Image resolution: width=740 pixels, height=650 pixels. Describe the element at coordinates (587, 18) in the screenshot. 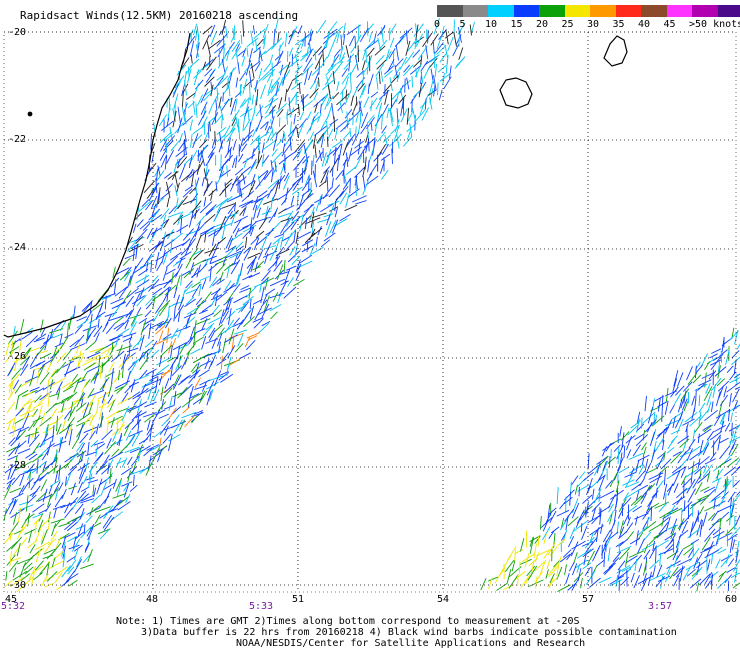

I see `speed-legend: 0 5 10 15 20 25 30 35 40 45 >50 knots` at that location.